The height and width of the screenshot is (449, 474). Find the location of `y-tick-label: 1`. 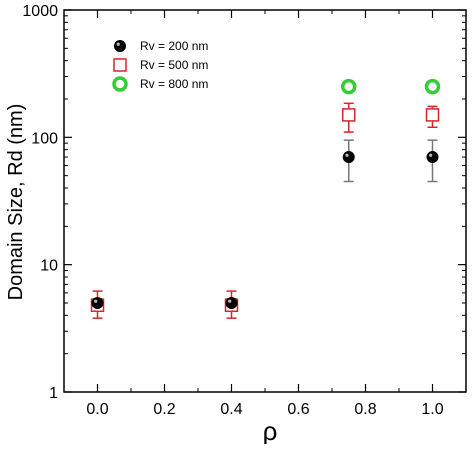

y-tick-label: 1 is located at coordinates (53, 393).